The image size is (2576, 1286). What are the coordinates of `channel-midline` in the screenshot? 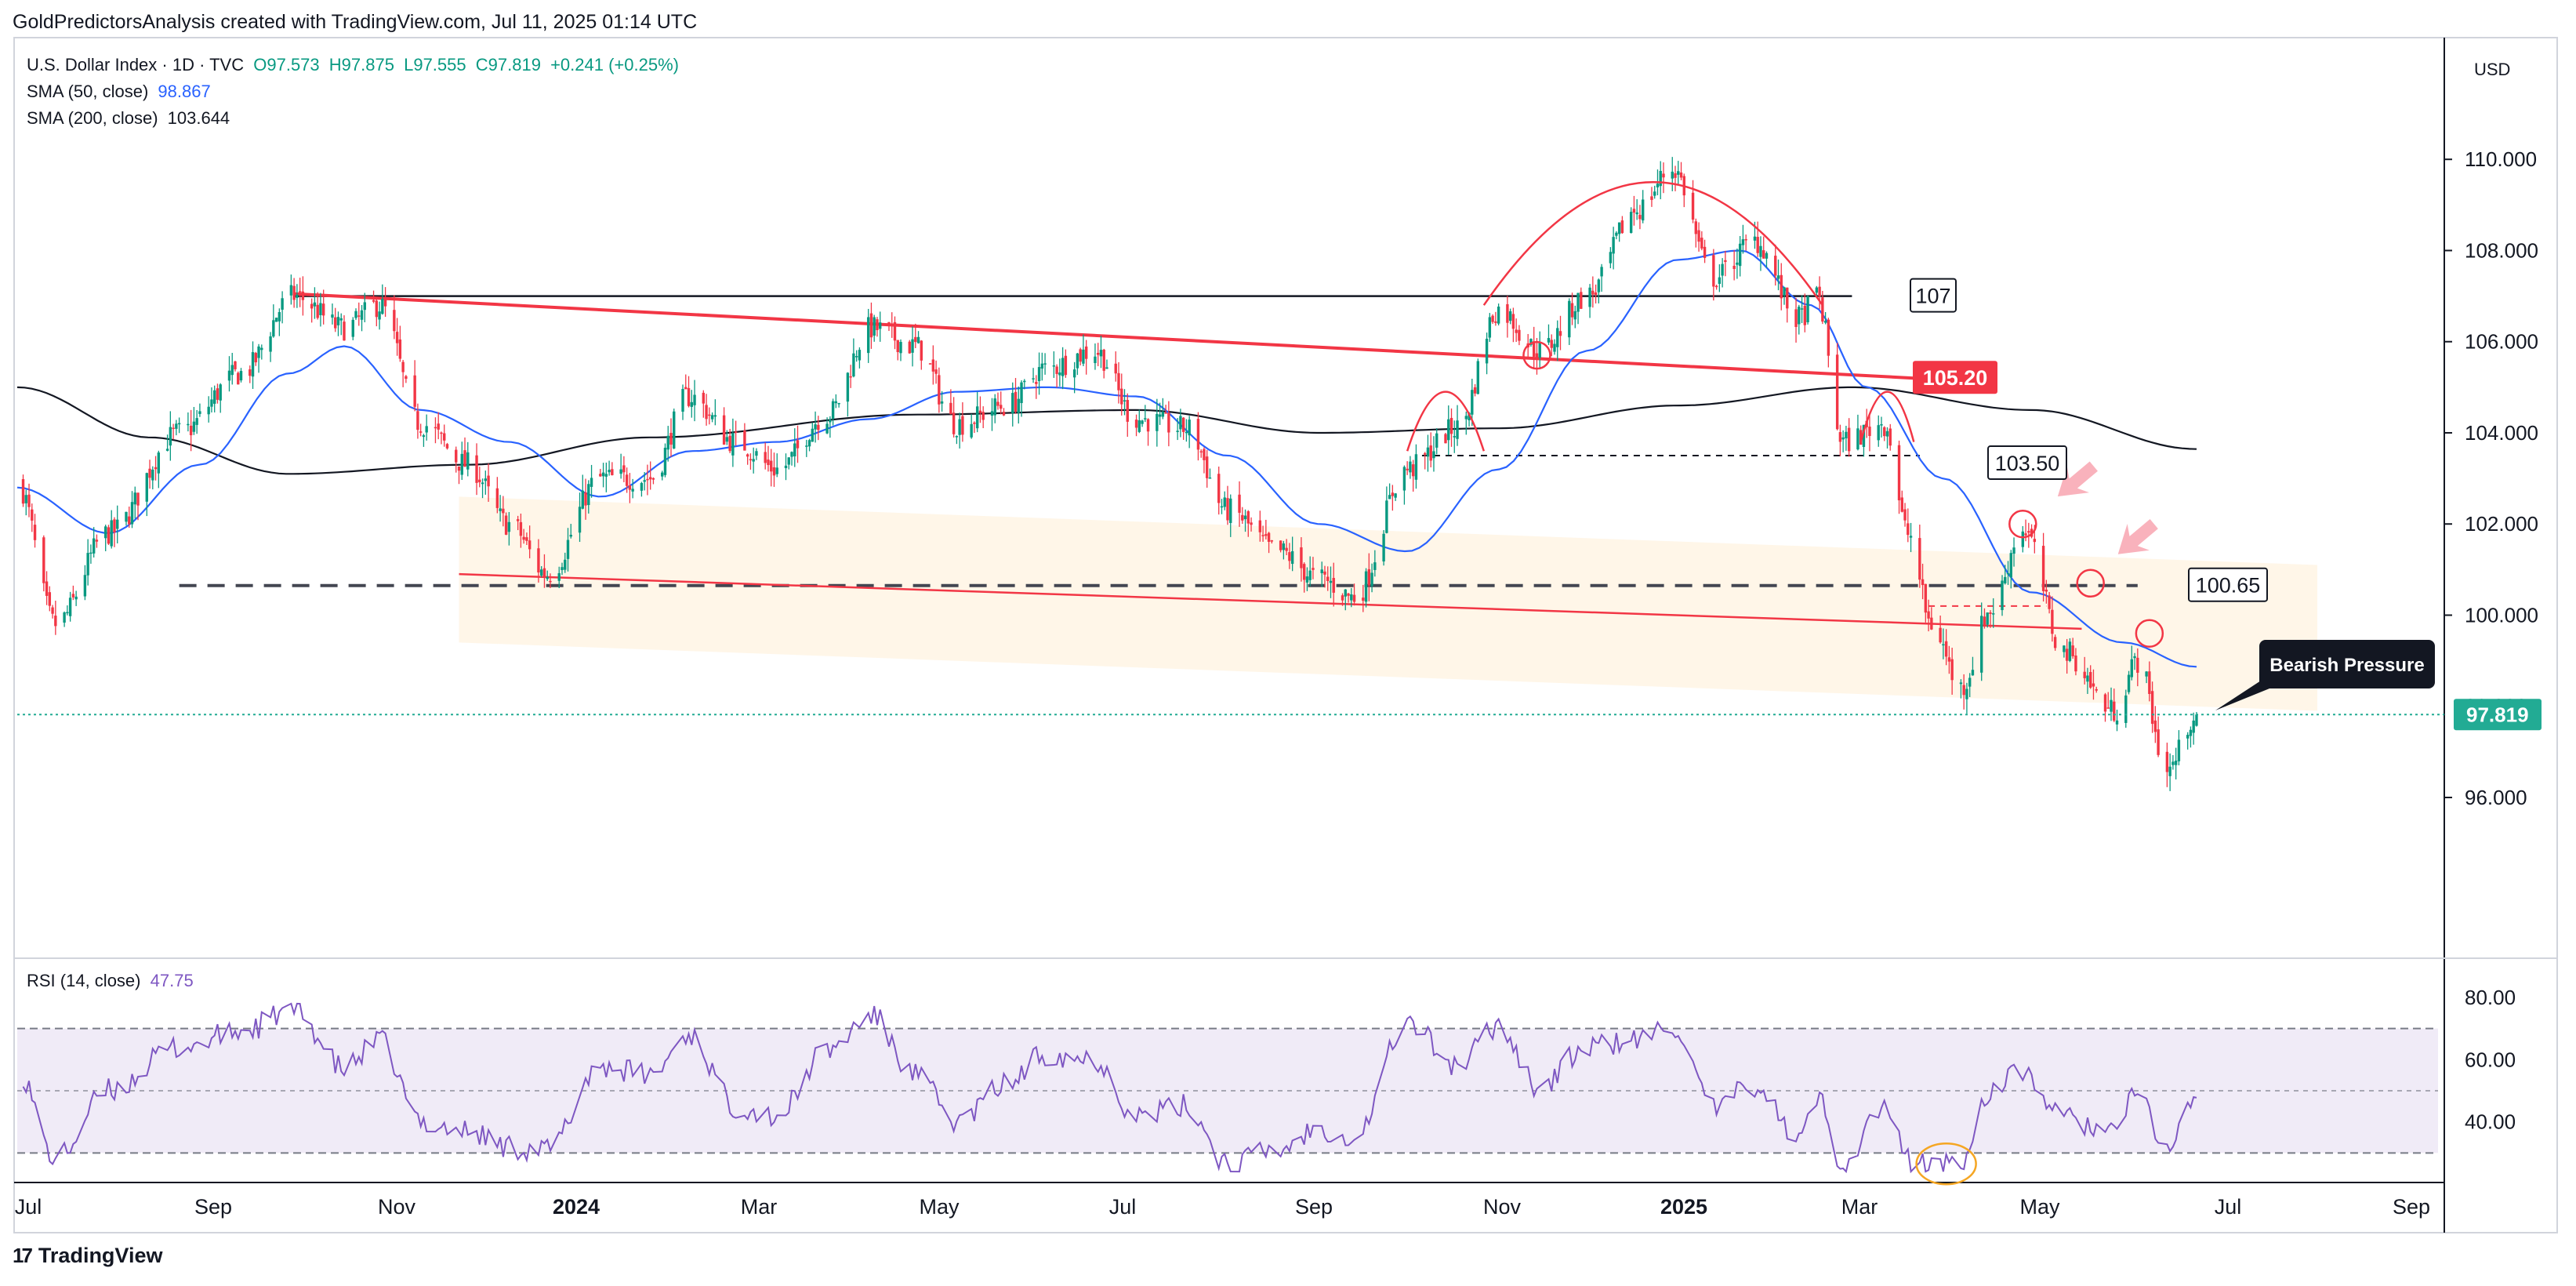 It's located at (1271, 601).